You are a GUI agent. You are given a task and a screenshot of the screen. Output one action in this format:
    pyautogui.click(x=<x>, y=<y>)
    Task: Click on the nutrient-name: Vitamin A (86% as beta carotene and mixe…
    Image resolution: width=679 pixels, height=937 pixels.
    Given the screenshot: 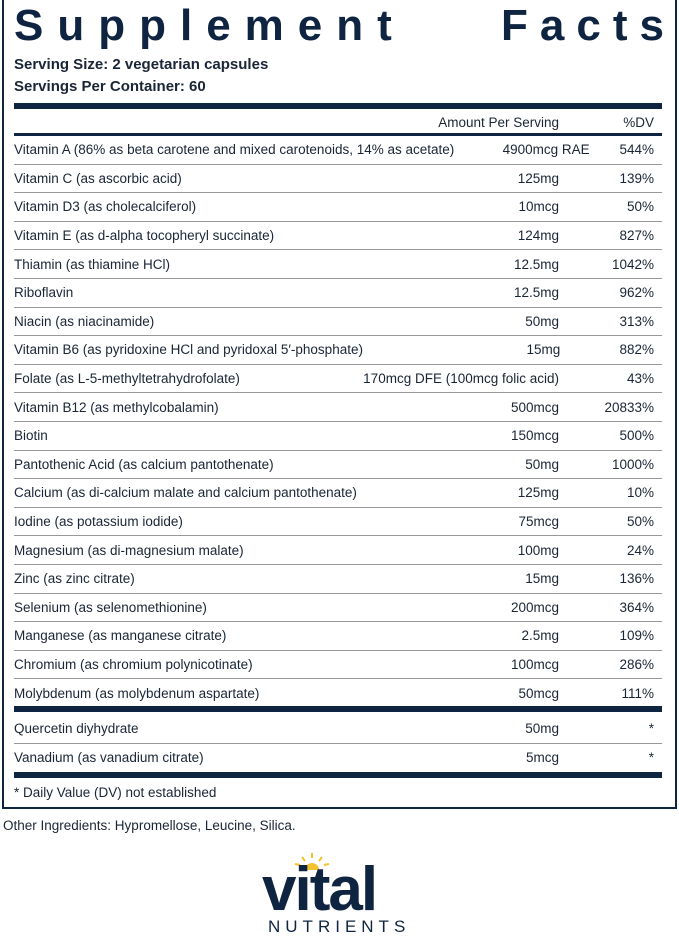 What is the action you would take?
    pyautogui.click(x=234, y=150)
    